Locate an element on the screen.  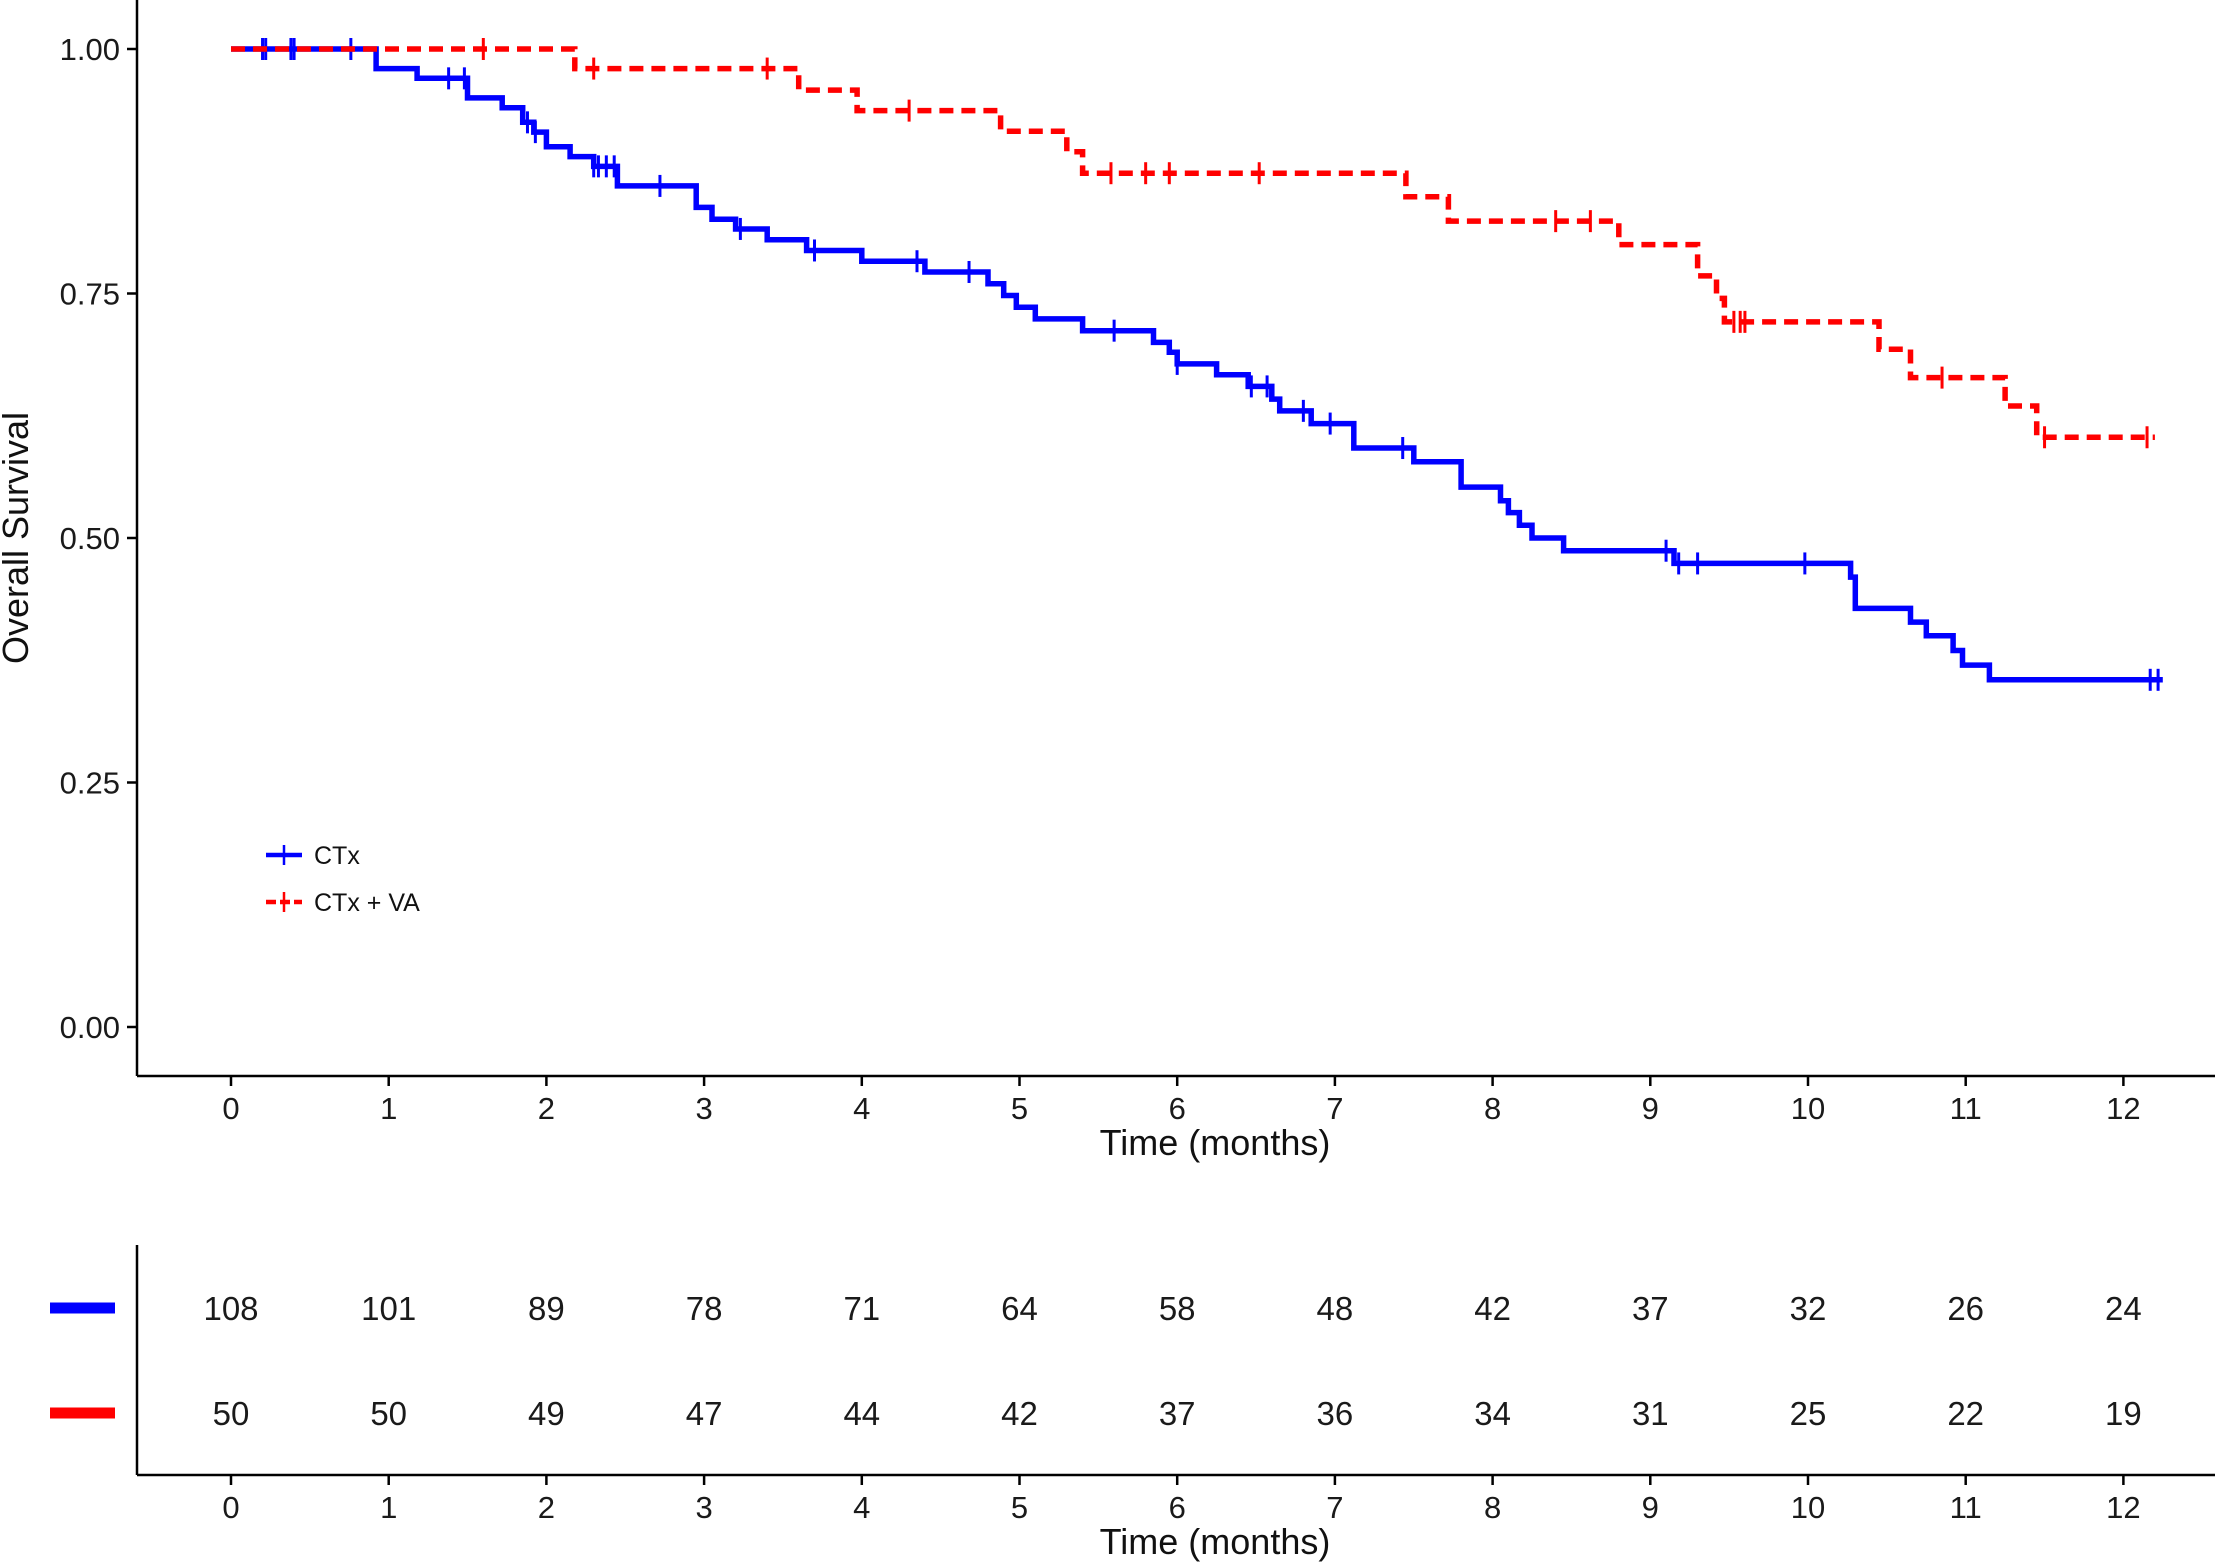
legend-label: CTx is located at coordinates (337, 856).